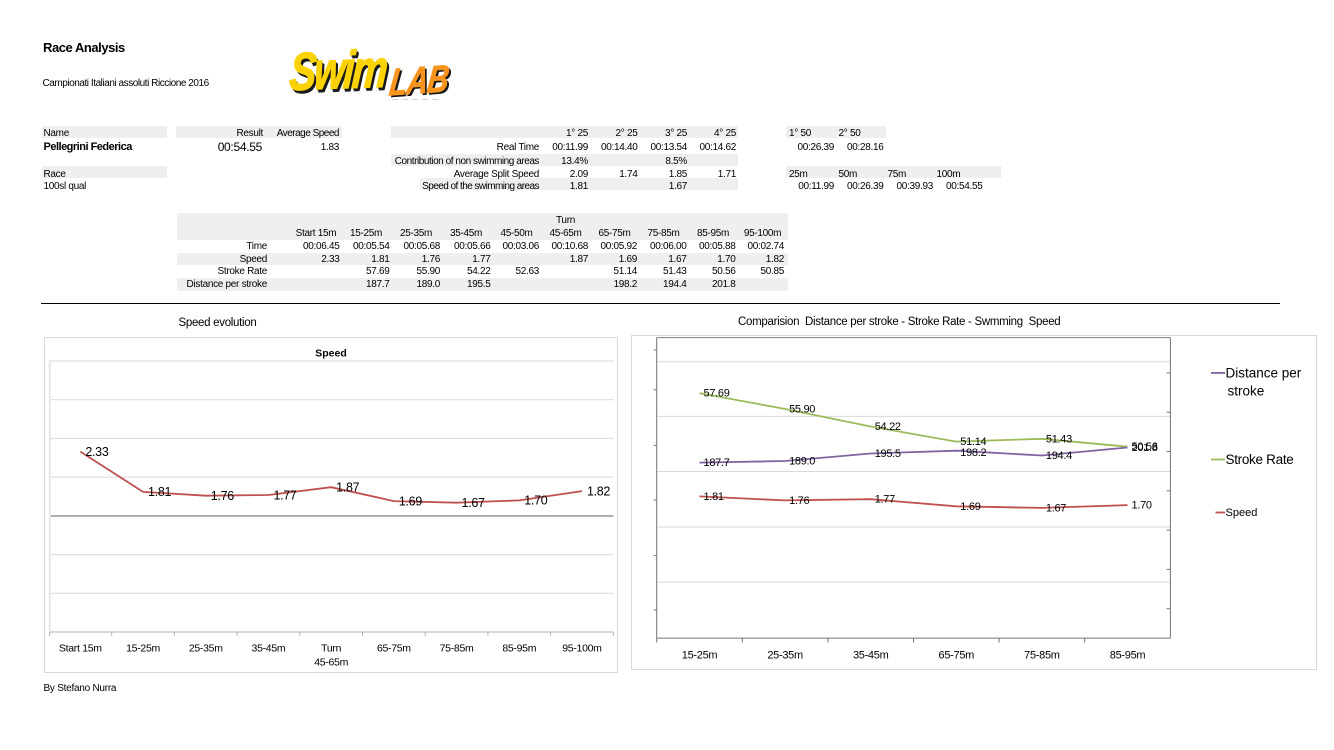 The height and width of the screenshot is (750, 1334). What do you see at coordinates (973, 453) in the screenshot?
I see `svg-text: 198.2` at bounding box center [973, 453].